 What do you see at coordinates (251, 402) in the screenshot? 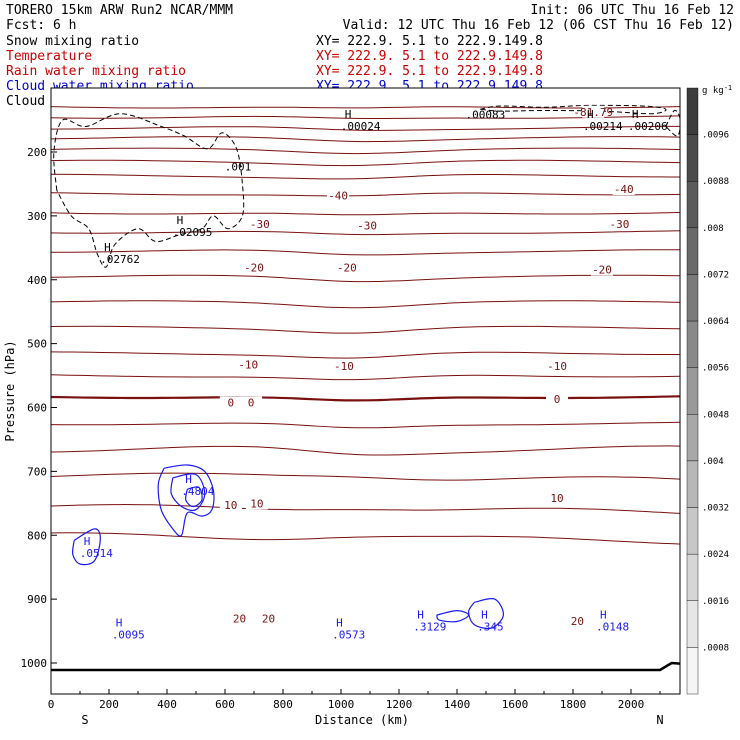
I see `temp-label-13: 0` at bounding box center [251, 402].